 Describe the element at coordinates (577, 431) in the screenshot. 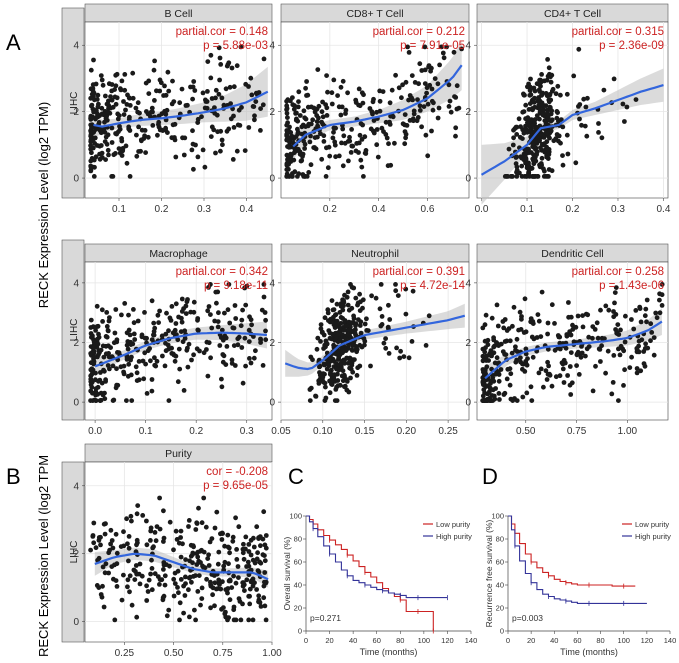

I see `x-tick-label: 0.75` at that location.